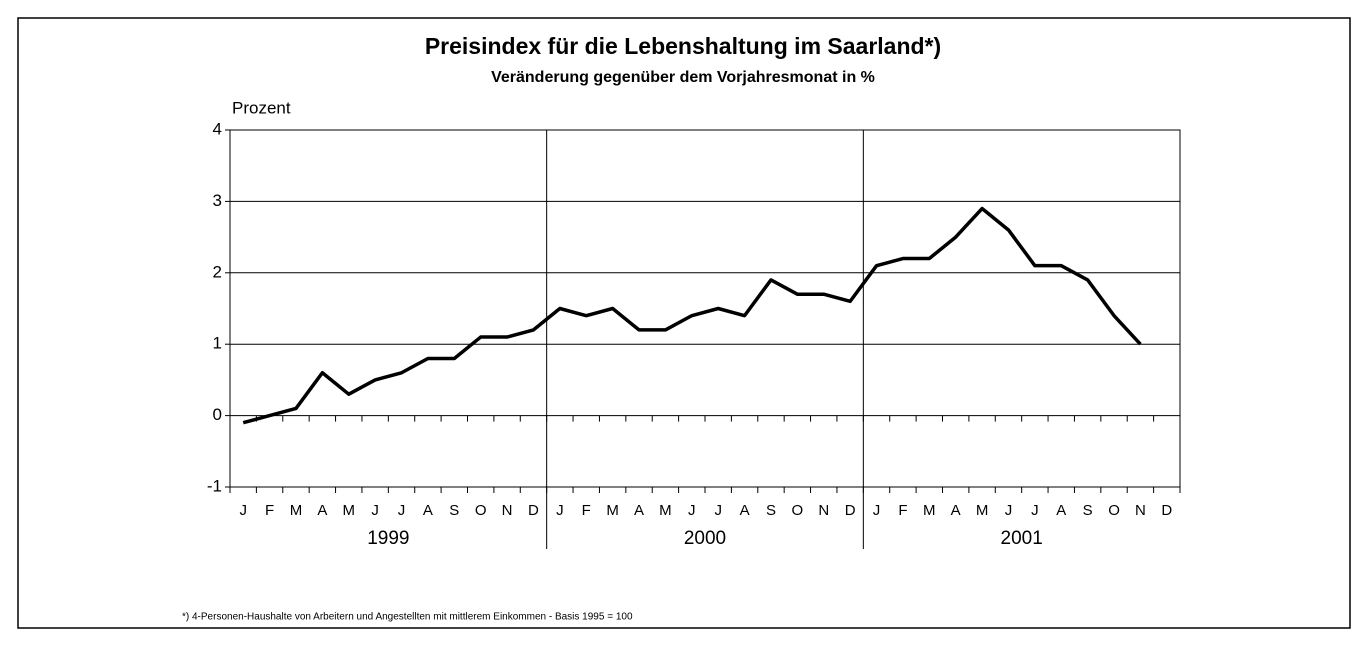 This screenshot has width=1367, height=648. I want to click on x-group-label: 2001, so click(1022, 538).